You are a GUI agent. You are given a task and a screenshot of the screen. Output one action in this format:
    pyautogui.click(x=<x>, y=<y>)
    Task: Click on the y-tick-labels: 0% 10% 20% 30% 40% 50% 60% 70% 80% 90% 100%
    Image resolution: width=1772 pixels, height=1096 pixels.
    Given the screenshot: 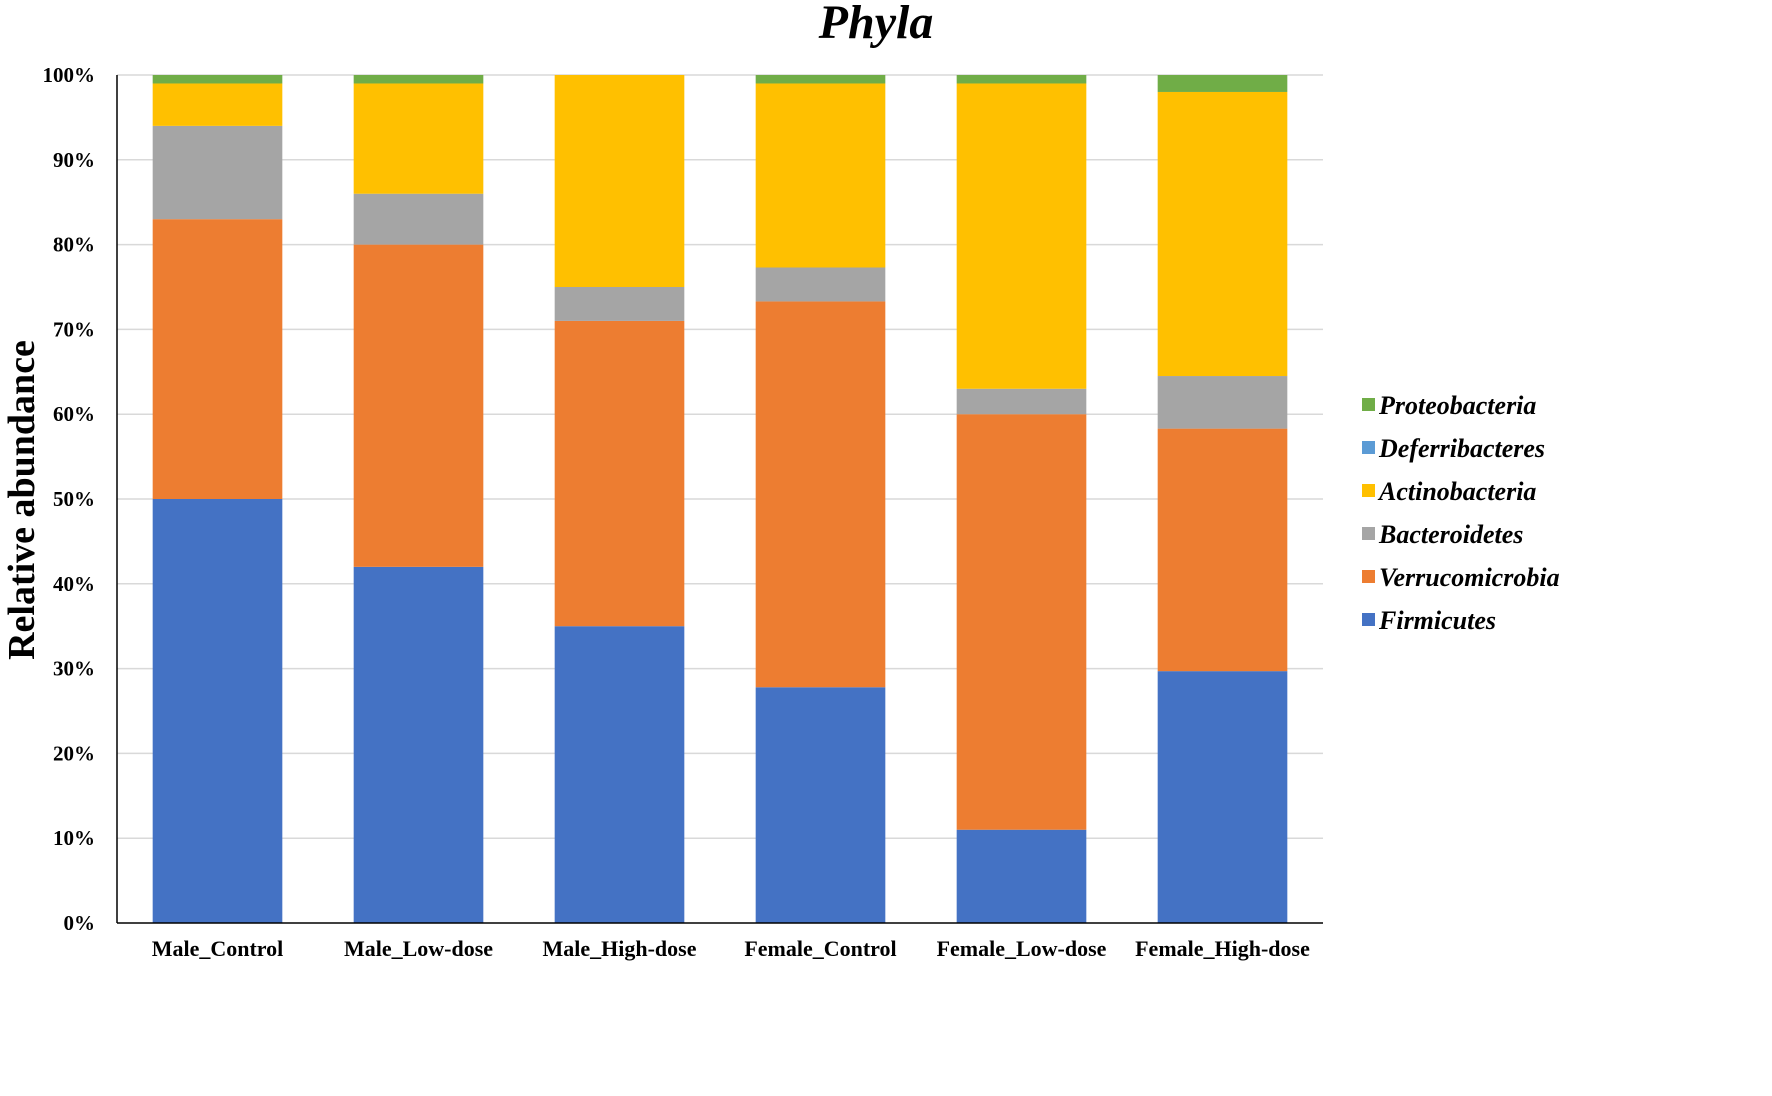 What is the action you would take?
    pyautogui.click(x=69, y=499)
    